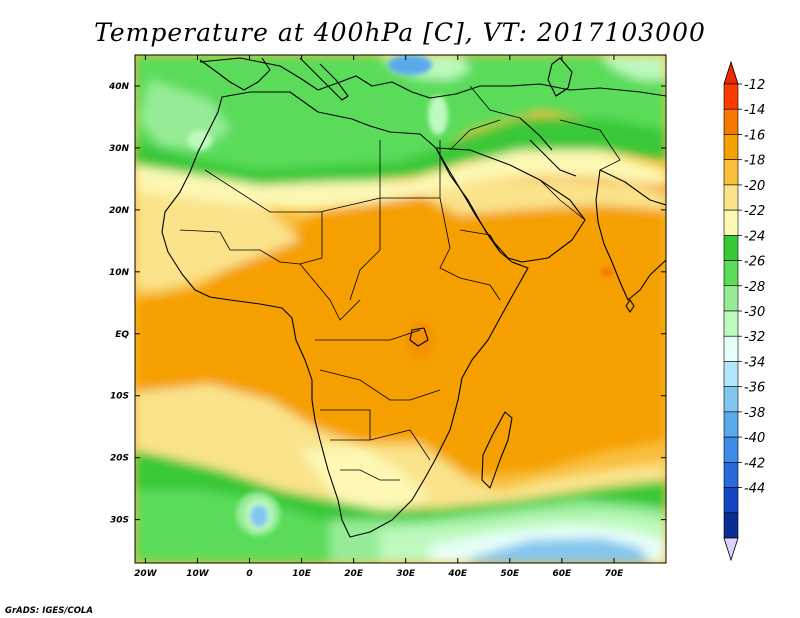 Image resolution: width=800 pixels, height=618 pixels. I want to click on colorbar-label: -32, so click(754, 337).